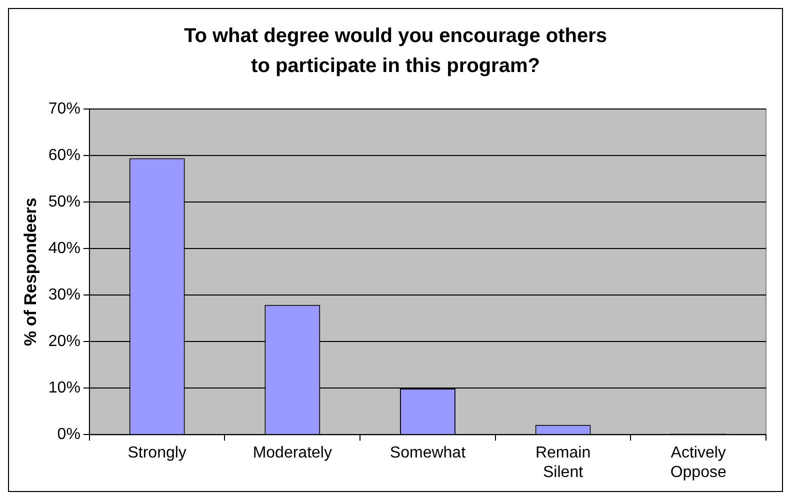 The width and height of the screenshot is (791, 500). I want to click on x-tick-label: Remain Silent, so click(563, 462).